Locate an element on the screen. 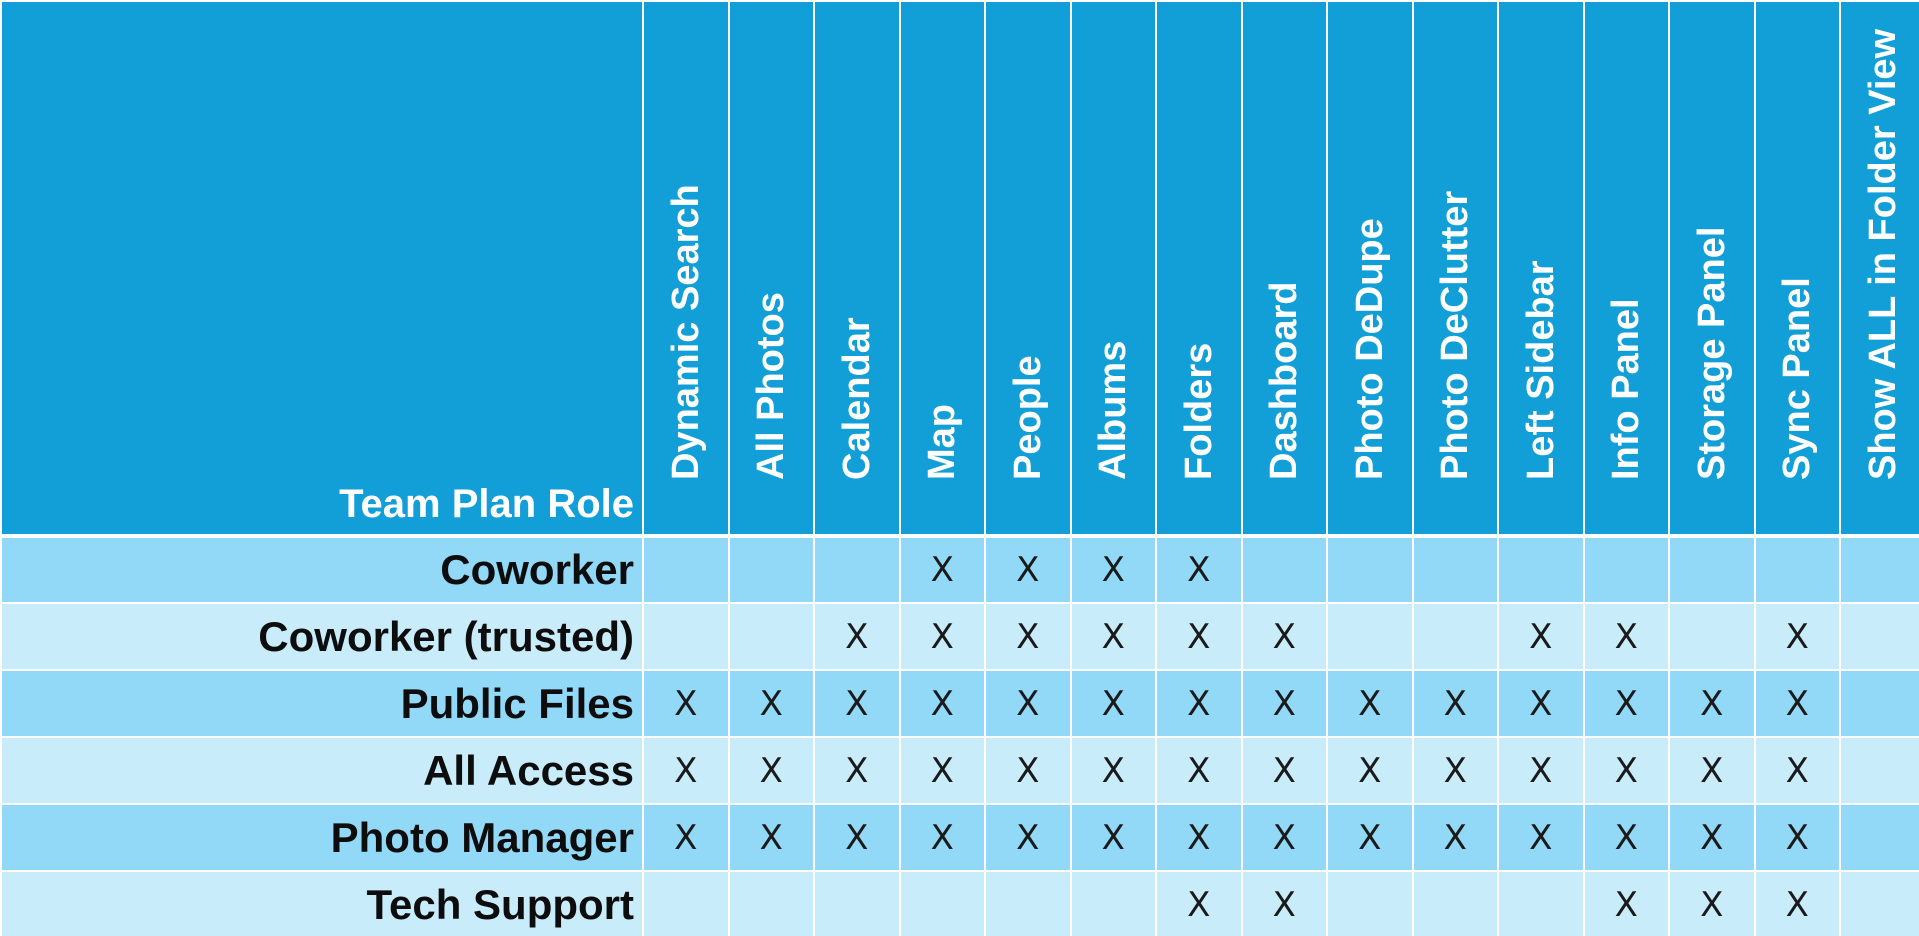 The height and width of the screenshot is (936, 1919). column-header-label: Dynamic Search is located at coordinates (685, 332).